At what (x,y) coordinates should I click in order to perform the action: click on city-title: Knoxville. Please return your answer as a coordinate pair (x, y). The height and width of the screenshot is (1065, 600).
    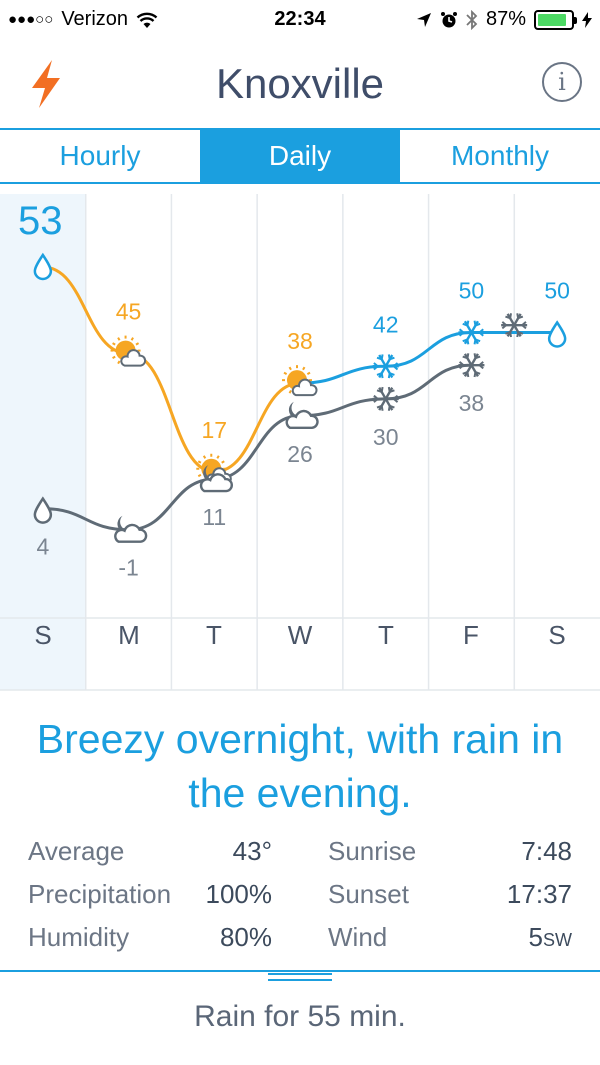
    Looking at the image, I should click on (300, 83).